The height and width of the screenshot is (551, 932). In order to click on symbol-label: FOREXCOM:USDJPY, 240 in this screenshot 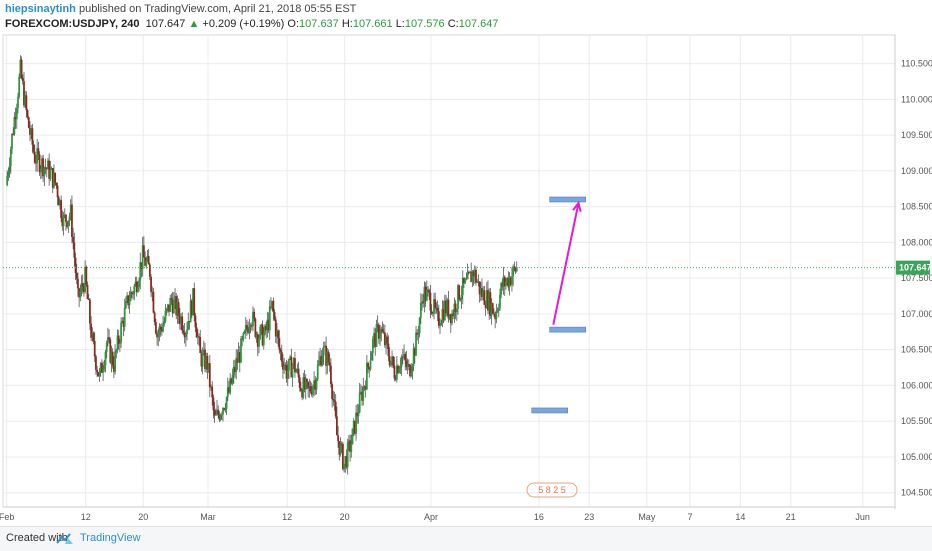, I will do `click(72, 24)`.